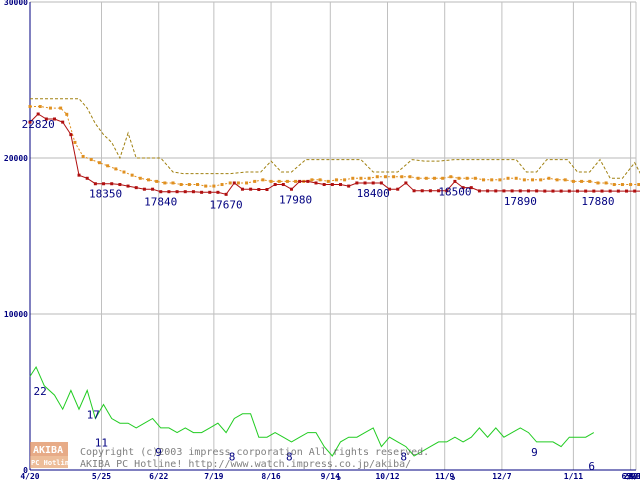  I want to click on x-tick-label: 9/14, so click(330, 476).